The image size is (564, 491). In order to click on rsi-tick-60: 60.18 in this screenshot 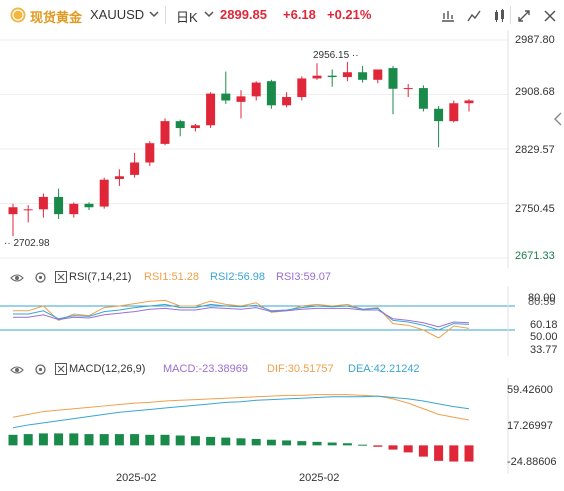, I will do `click(544, 325)`.